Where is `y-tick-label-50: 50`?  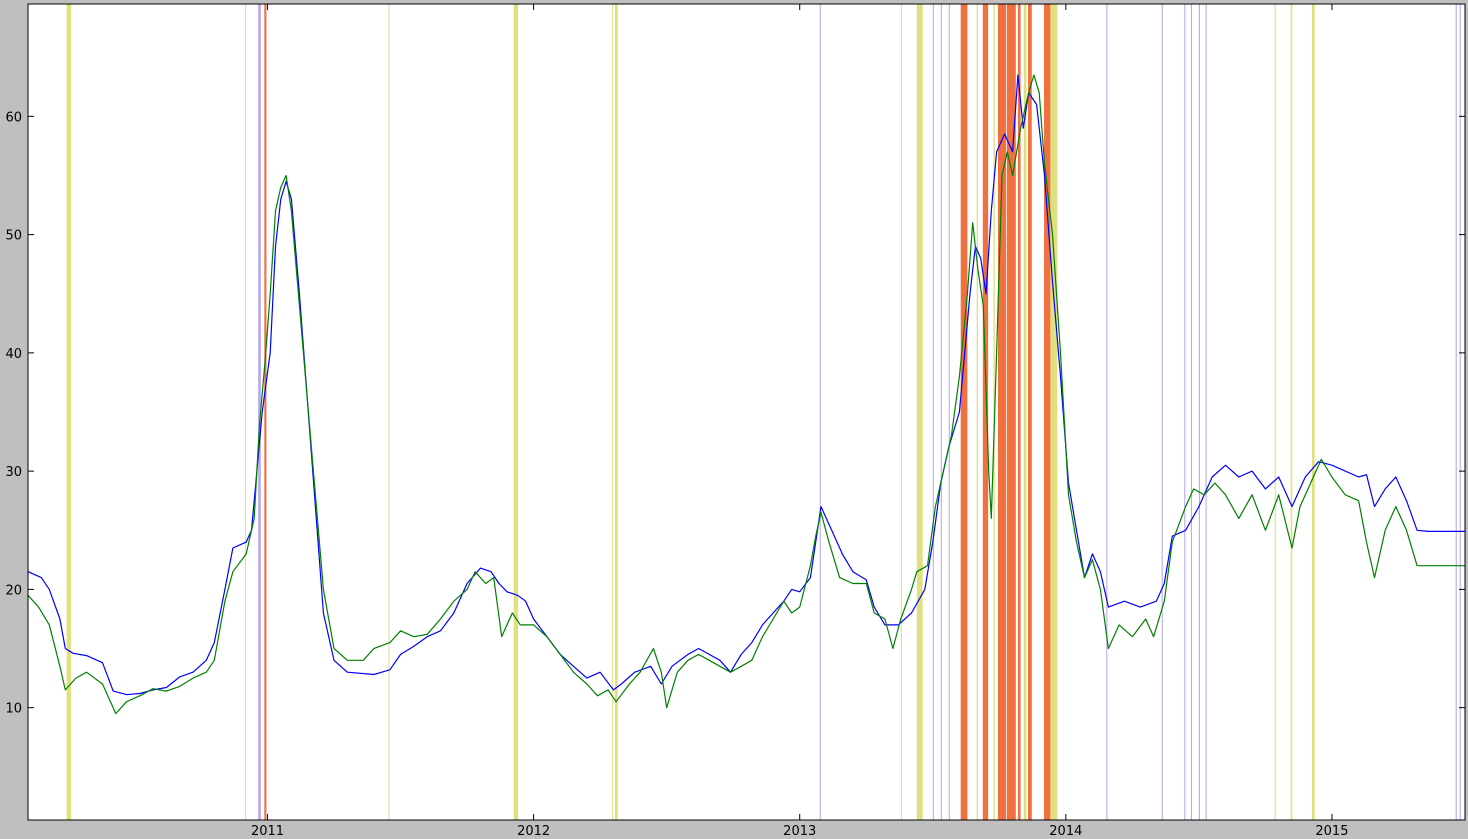 y-tick-label-50: 50 is located at coordinates (13, 236).